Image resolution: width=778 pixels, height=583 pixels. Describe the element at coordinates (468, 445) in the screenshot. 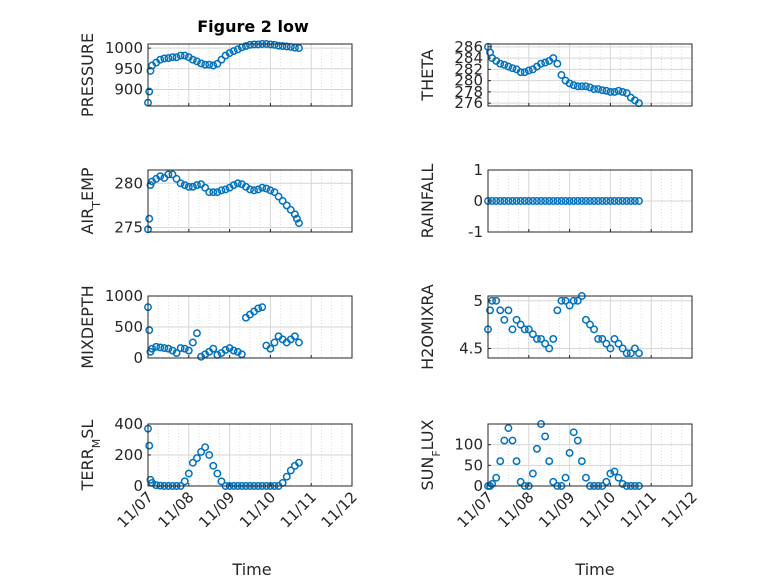

I see `y-tick-label: 100` at that location.